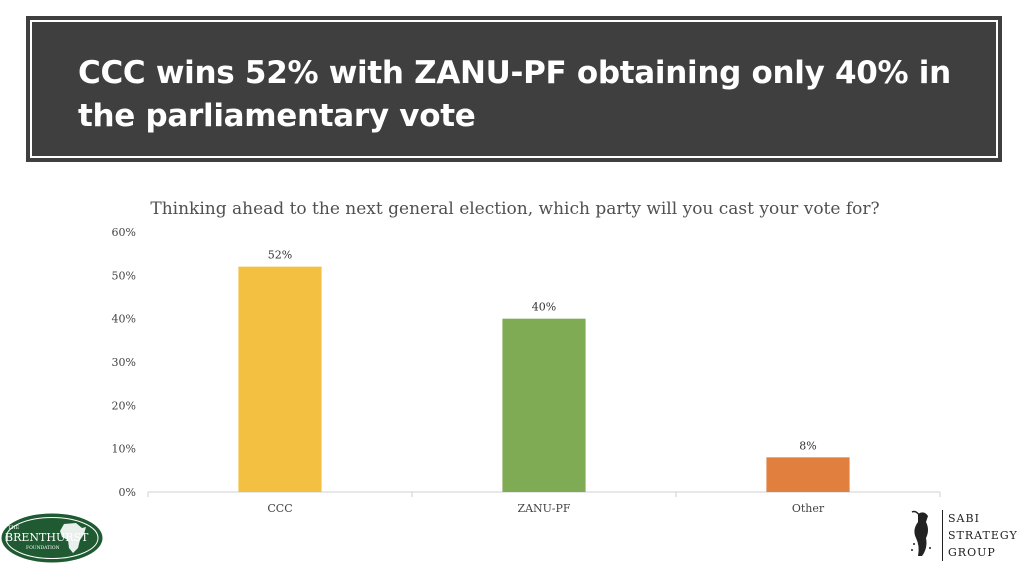 This screenshot has height=574, width=1024. Describe the element at coordinates (280, 255) in the screenshot. I see `data-label: 52%` at that location.